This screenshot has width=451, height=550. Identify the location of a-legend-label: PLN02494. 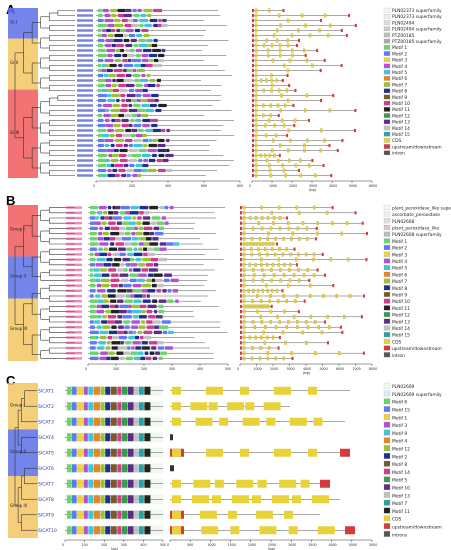
(403, 23).